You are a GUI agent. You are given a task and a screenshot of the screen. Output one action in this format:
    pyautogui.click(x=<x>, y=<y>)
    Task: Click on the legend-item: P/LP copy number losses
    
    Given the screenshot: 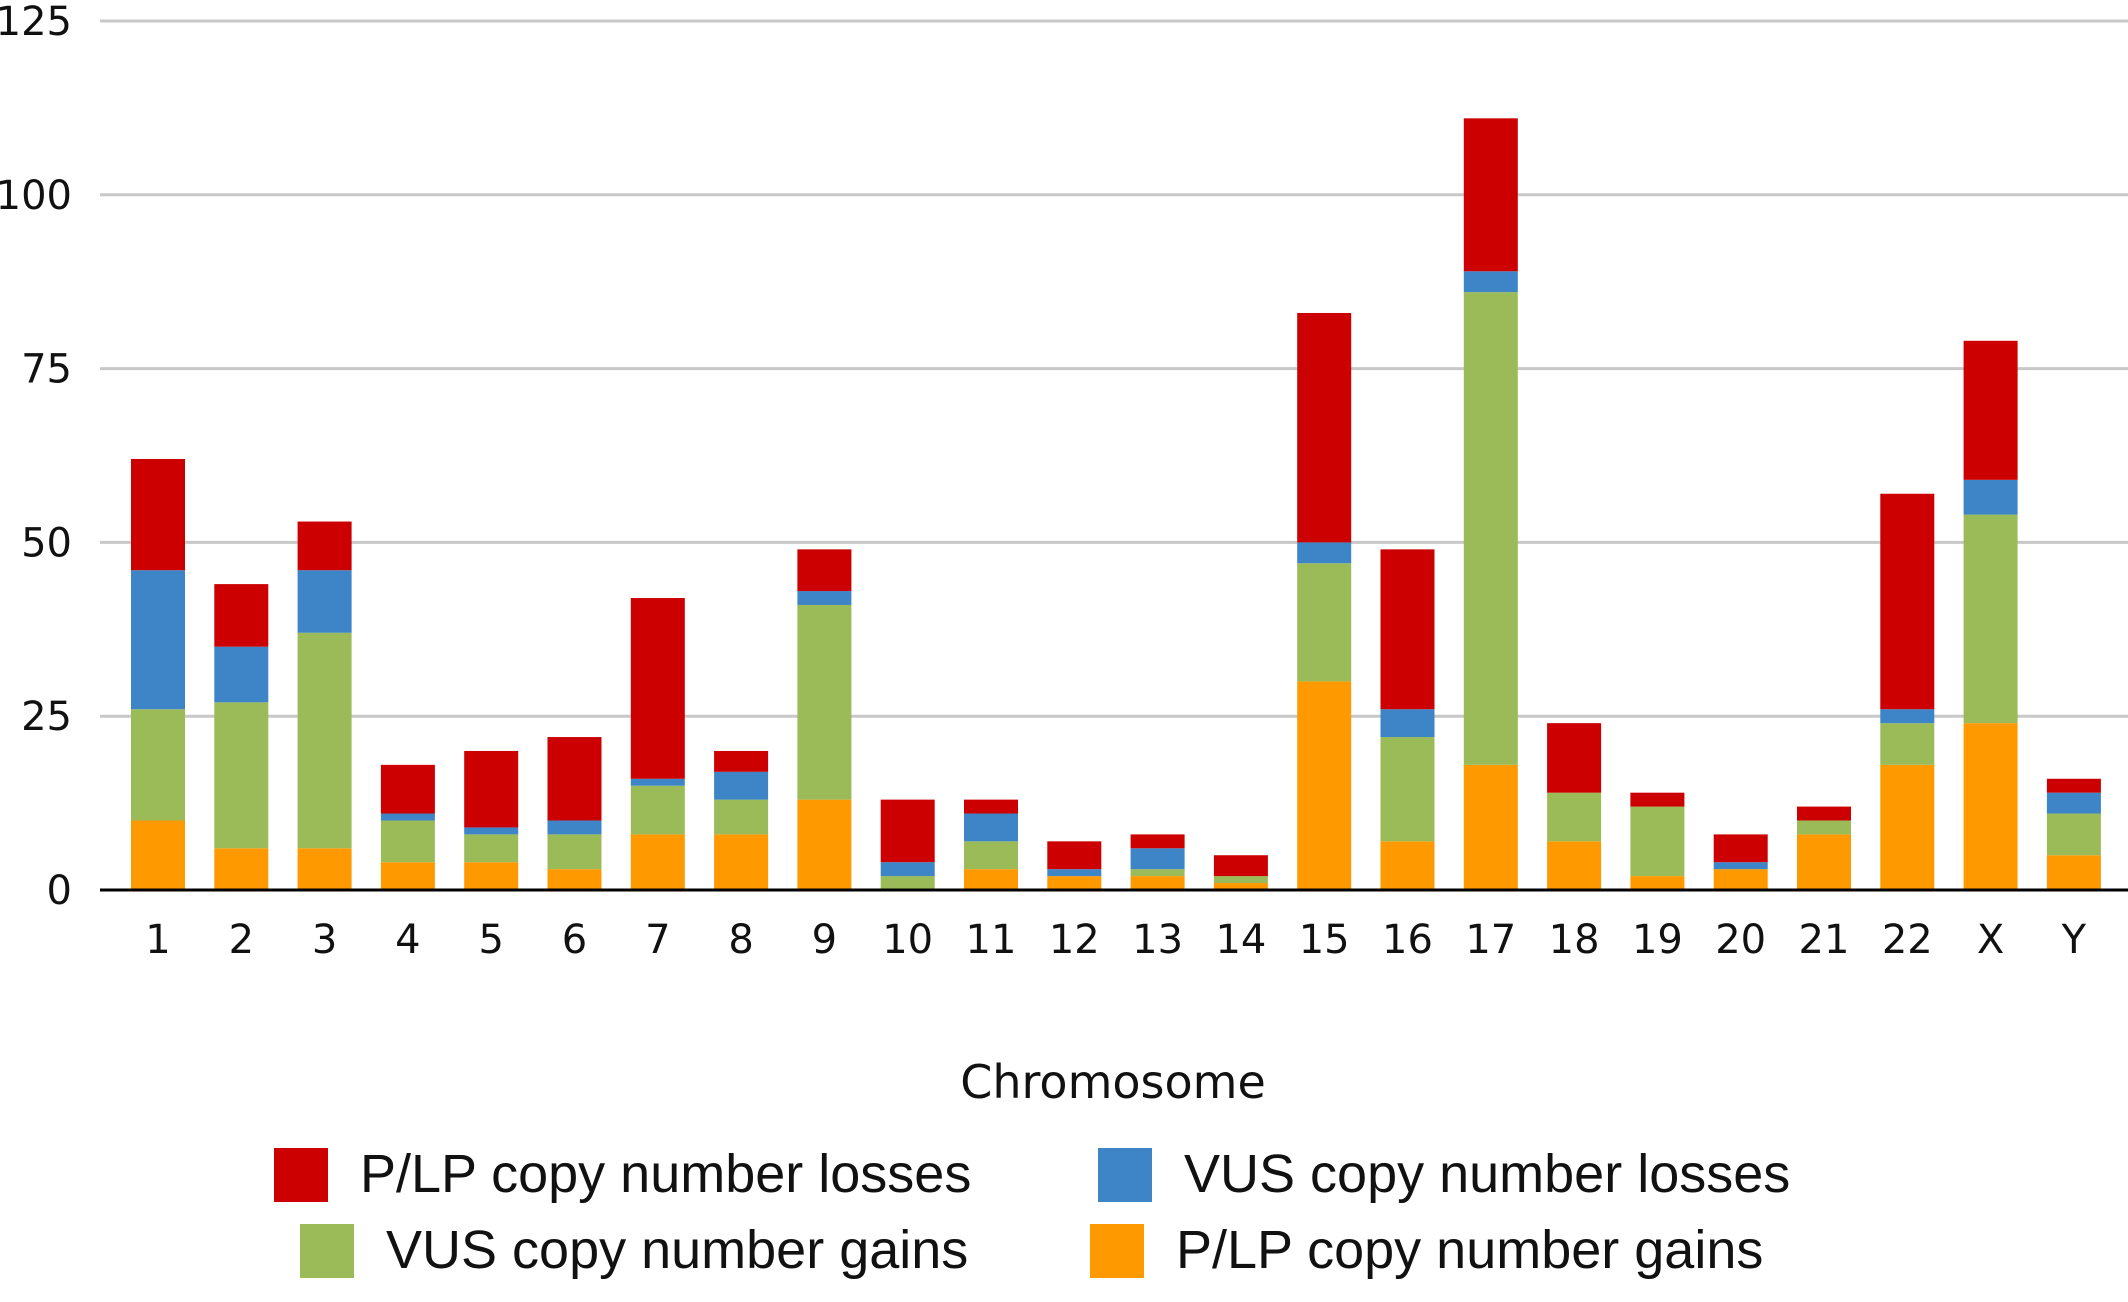 What is the action you would take?
    pyautogui.click(x=622, y=1174)
    